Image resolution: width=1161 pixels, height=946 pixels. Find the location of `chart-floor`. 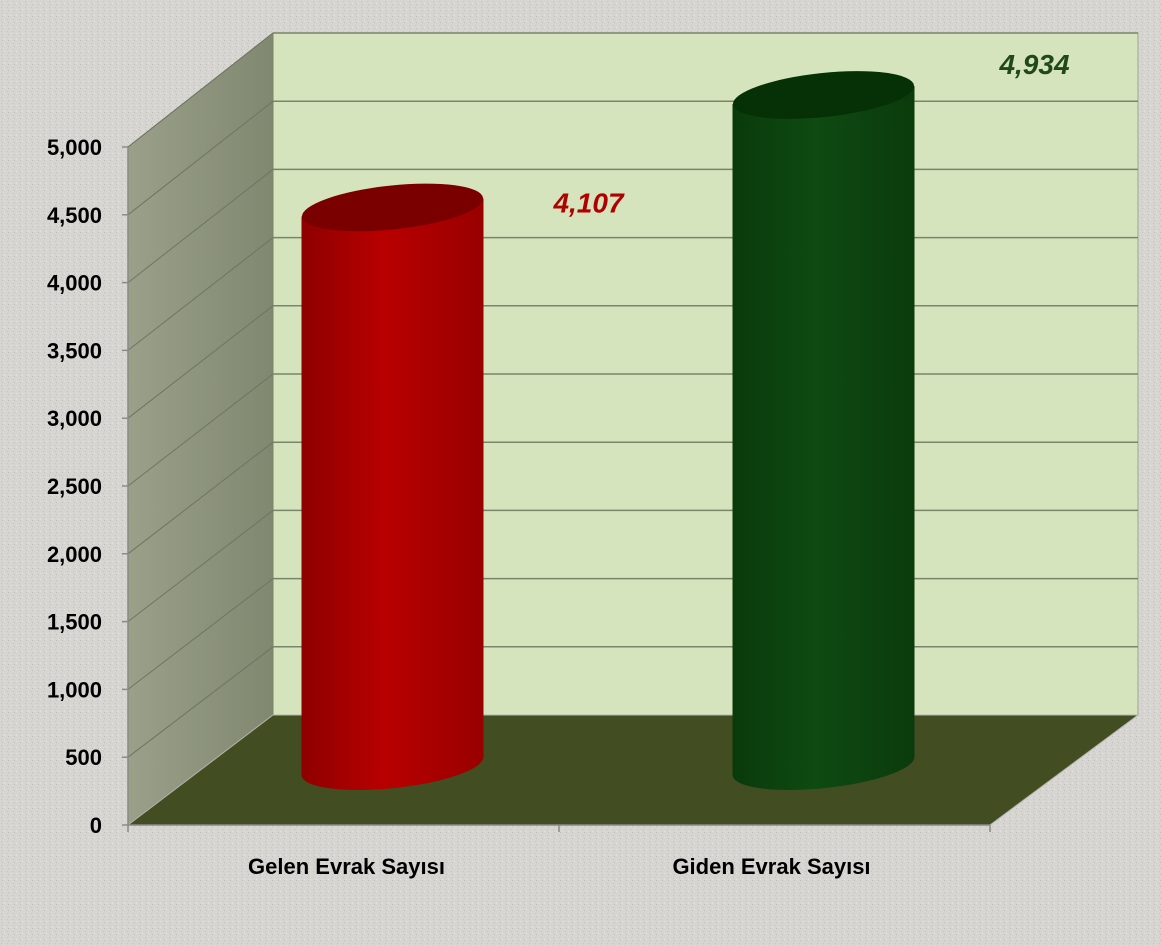

chart-floor is located at coordinates (633, 770).